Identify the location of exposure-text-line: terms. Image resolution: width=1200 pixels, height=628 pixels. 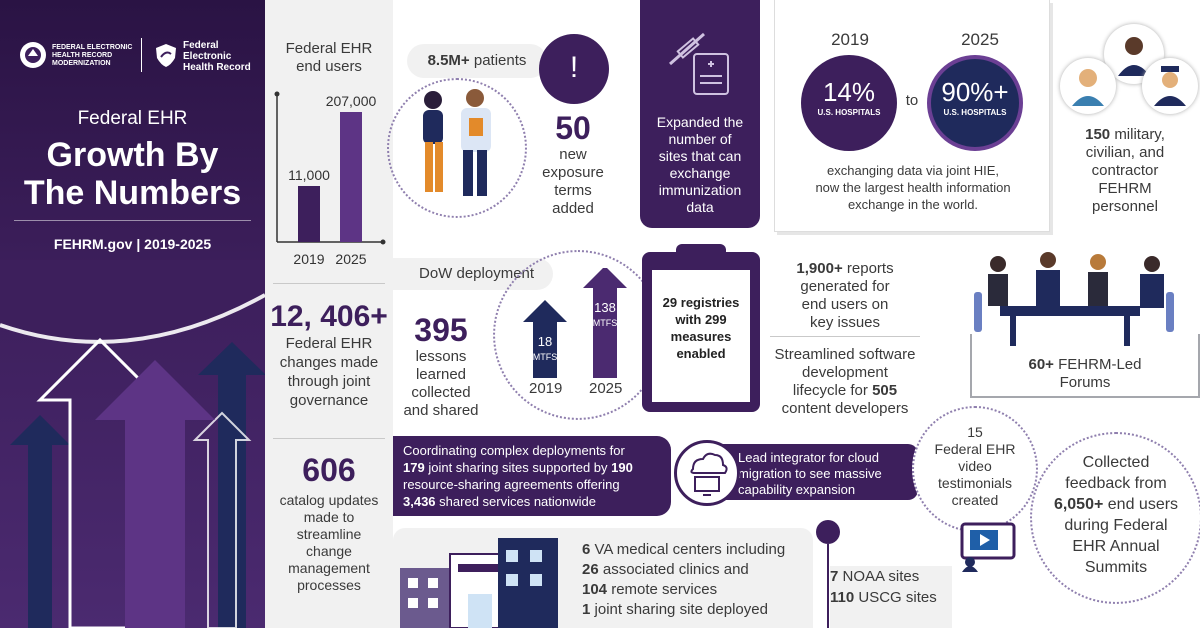
(573, 190).